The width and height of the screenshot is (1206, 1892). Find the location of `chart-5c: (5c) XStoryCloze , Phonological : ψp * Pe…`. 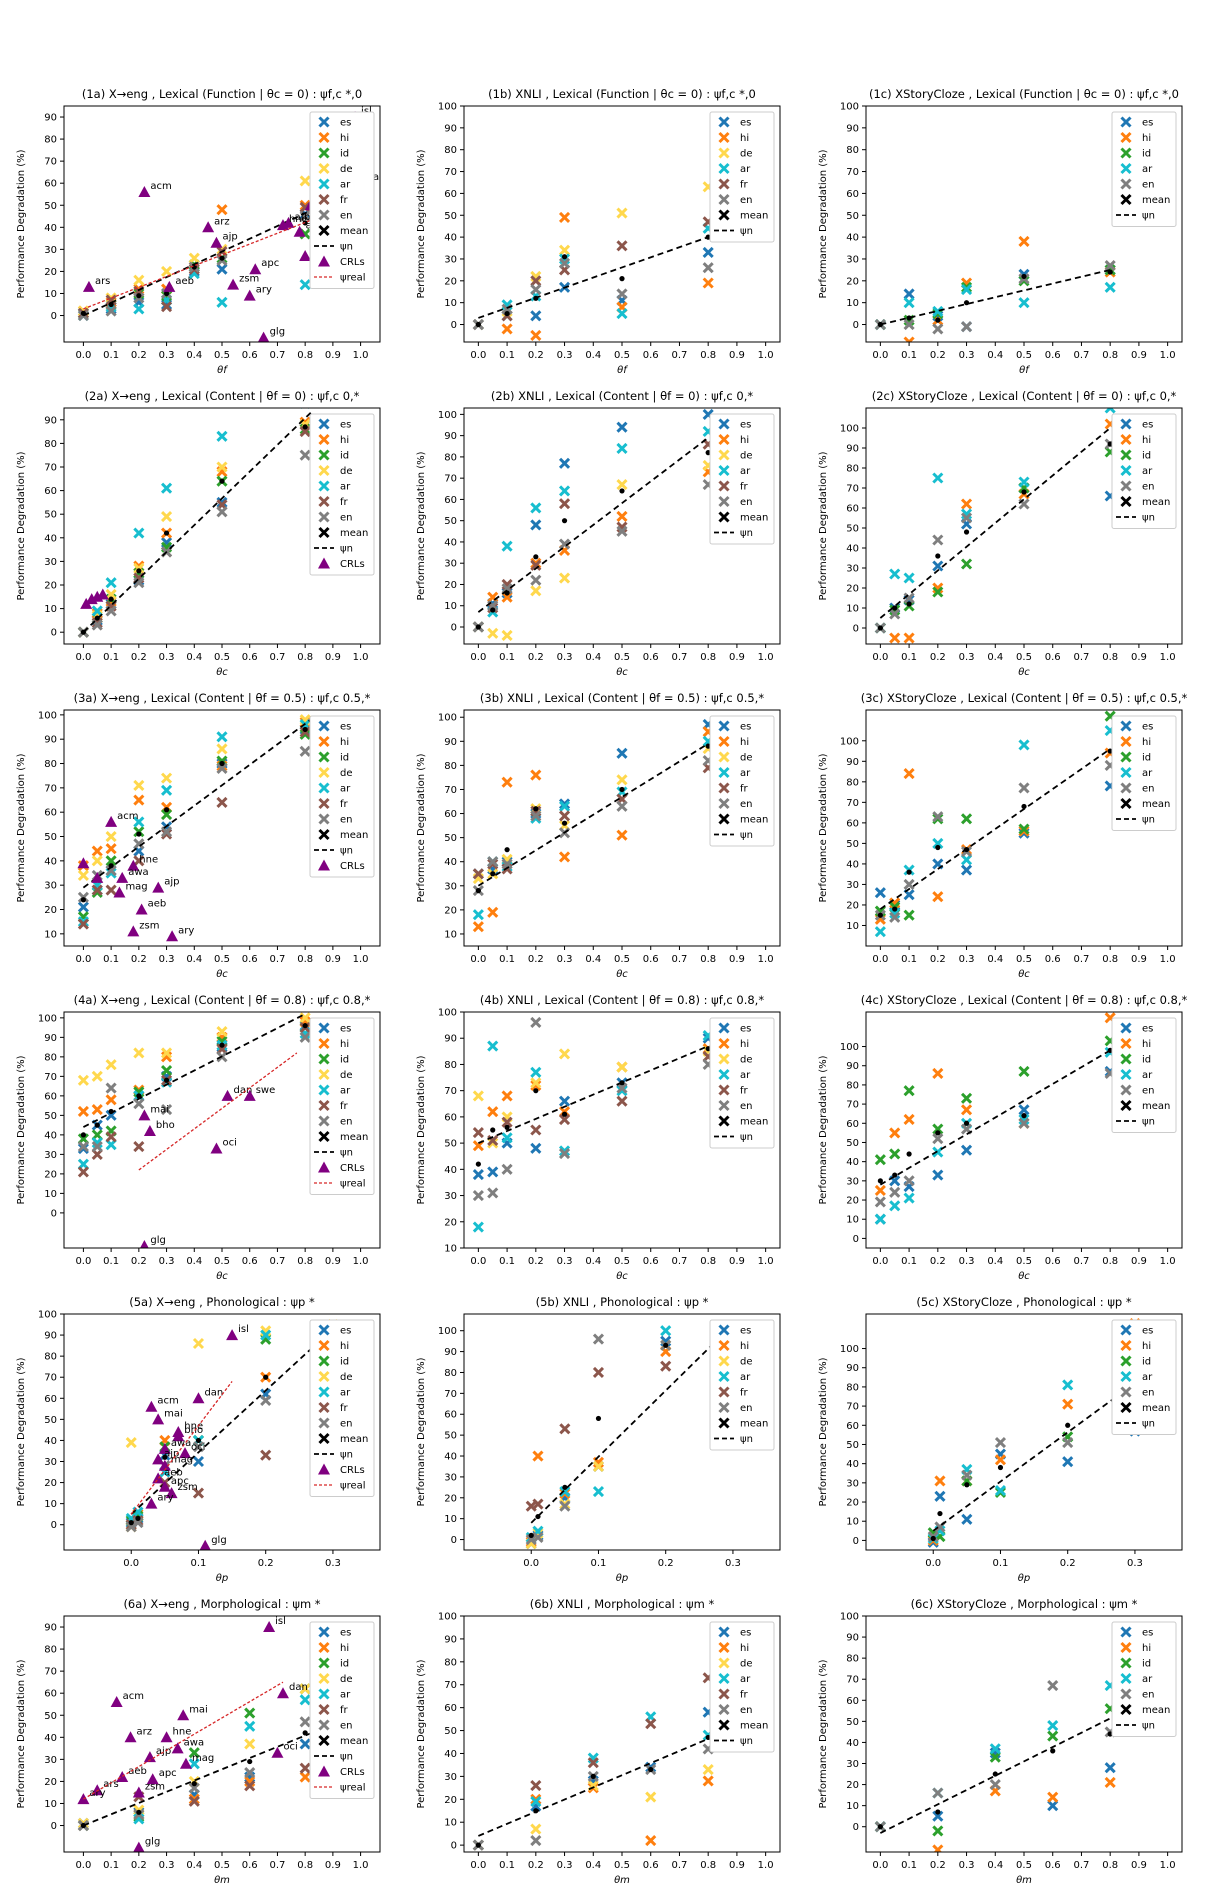

chart-5c: (5c) XStoryCloze , Phonological : ψp * Pe… is located at coordinates (1000, 1439).